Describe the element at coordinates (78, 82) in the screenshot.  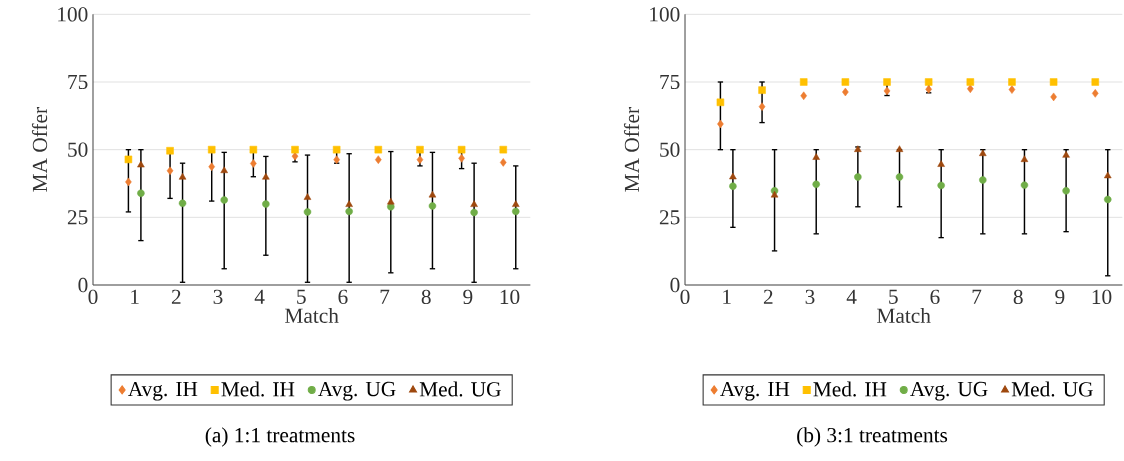
I see `y-tick-label: 75` at that location.